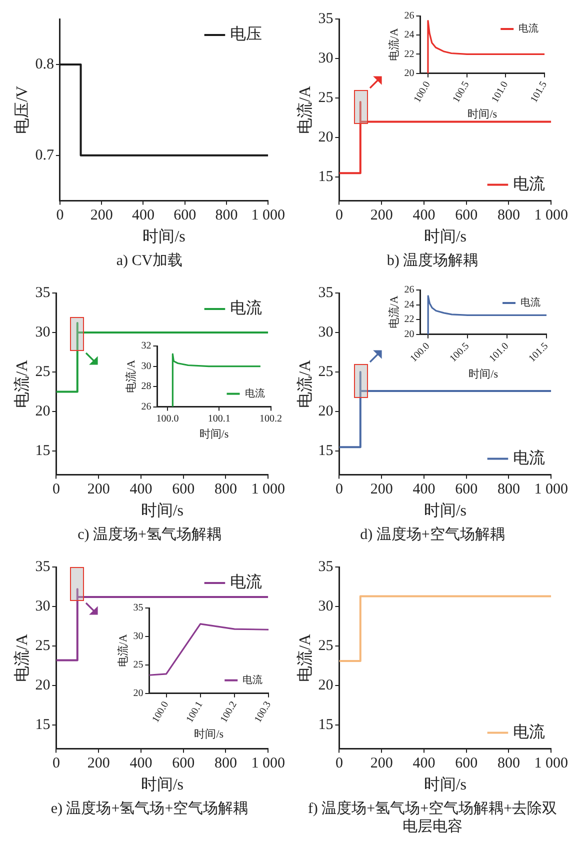 This screenshot has width=583, height=846. What do you see at coordinates (433, 818) in the screenshot?
I see `text: f) 温度场+氢气场+空气场解耦+去除双电层电容` at bounding box center [433, 818].